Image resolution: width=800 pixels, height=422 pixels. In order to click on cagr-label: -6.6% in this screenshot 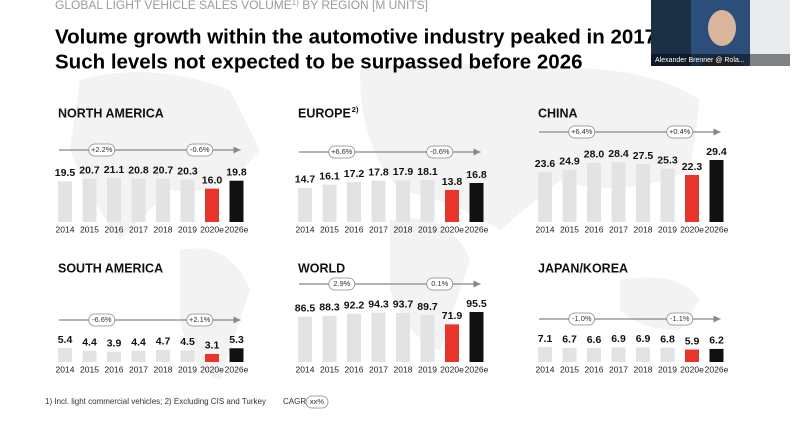, I will do `click(102, 319)`.